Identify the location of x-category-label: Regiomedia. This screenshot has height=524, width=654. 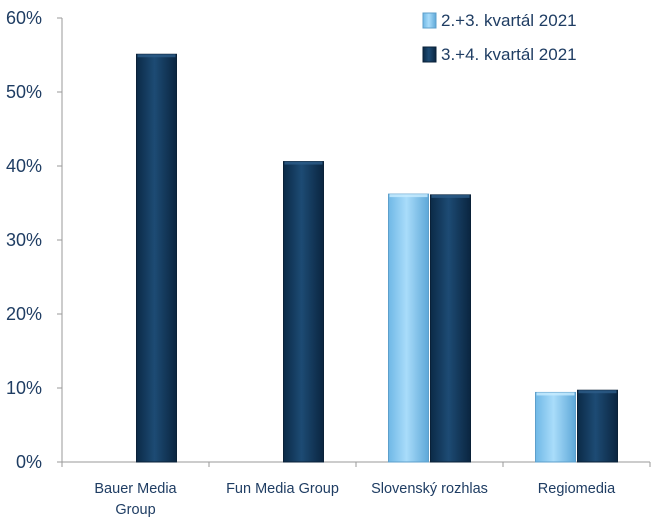
(577, 489).